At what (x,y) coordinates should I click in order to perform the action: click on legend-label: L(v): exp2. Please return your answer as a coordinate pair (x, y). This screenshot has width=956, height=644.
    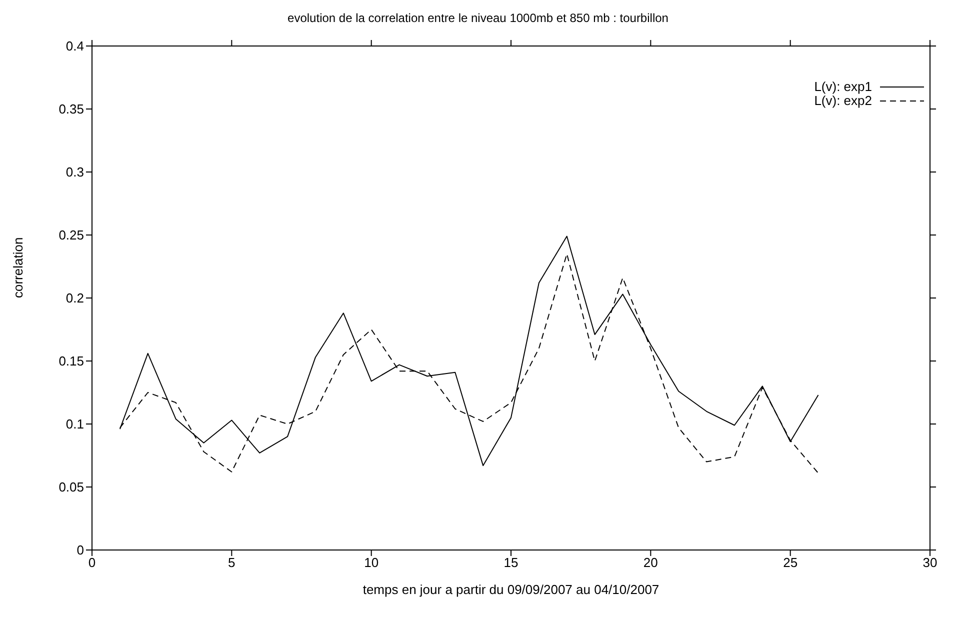
    Looking at the image, I should click on (843, 100).